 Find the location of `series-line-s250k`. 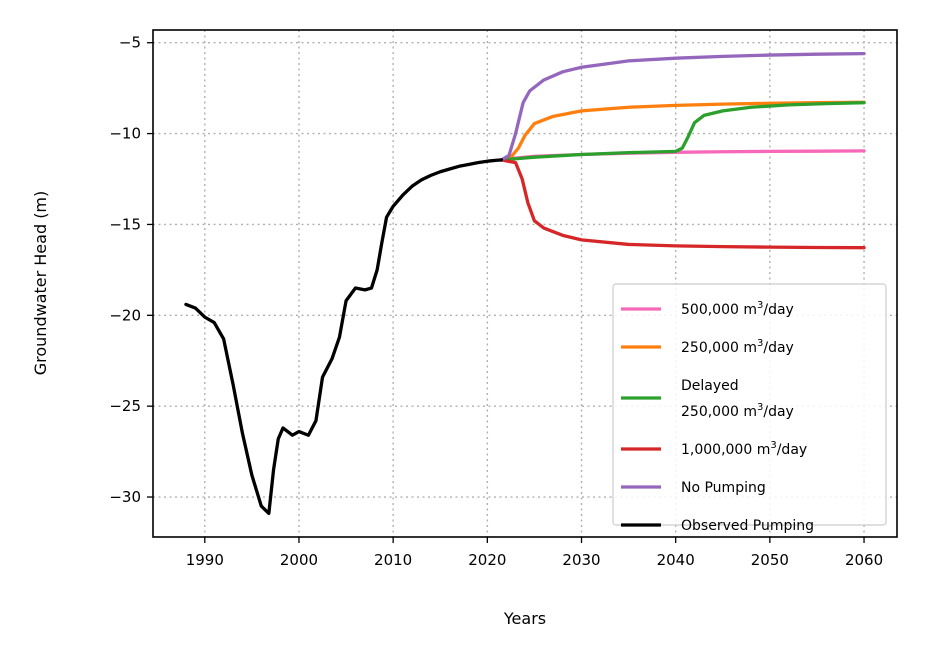

series-line-s250k is located at coordinates (682, 131).